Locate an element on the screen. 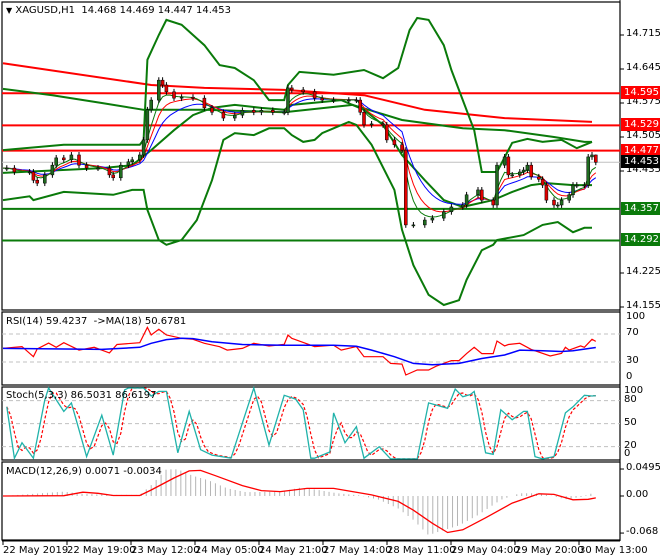 This screenshot has width=660, height=560. macd-signal-line is located at coordinates (299, 501).